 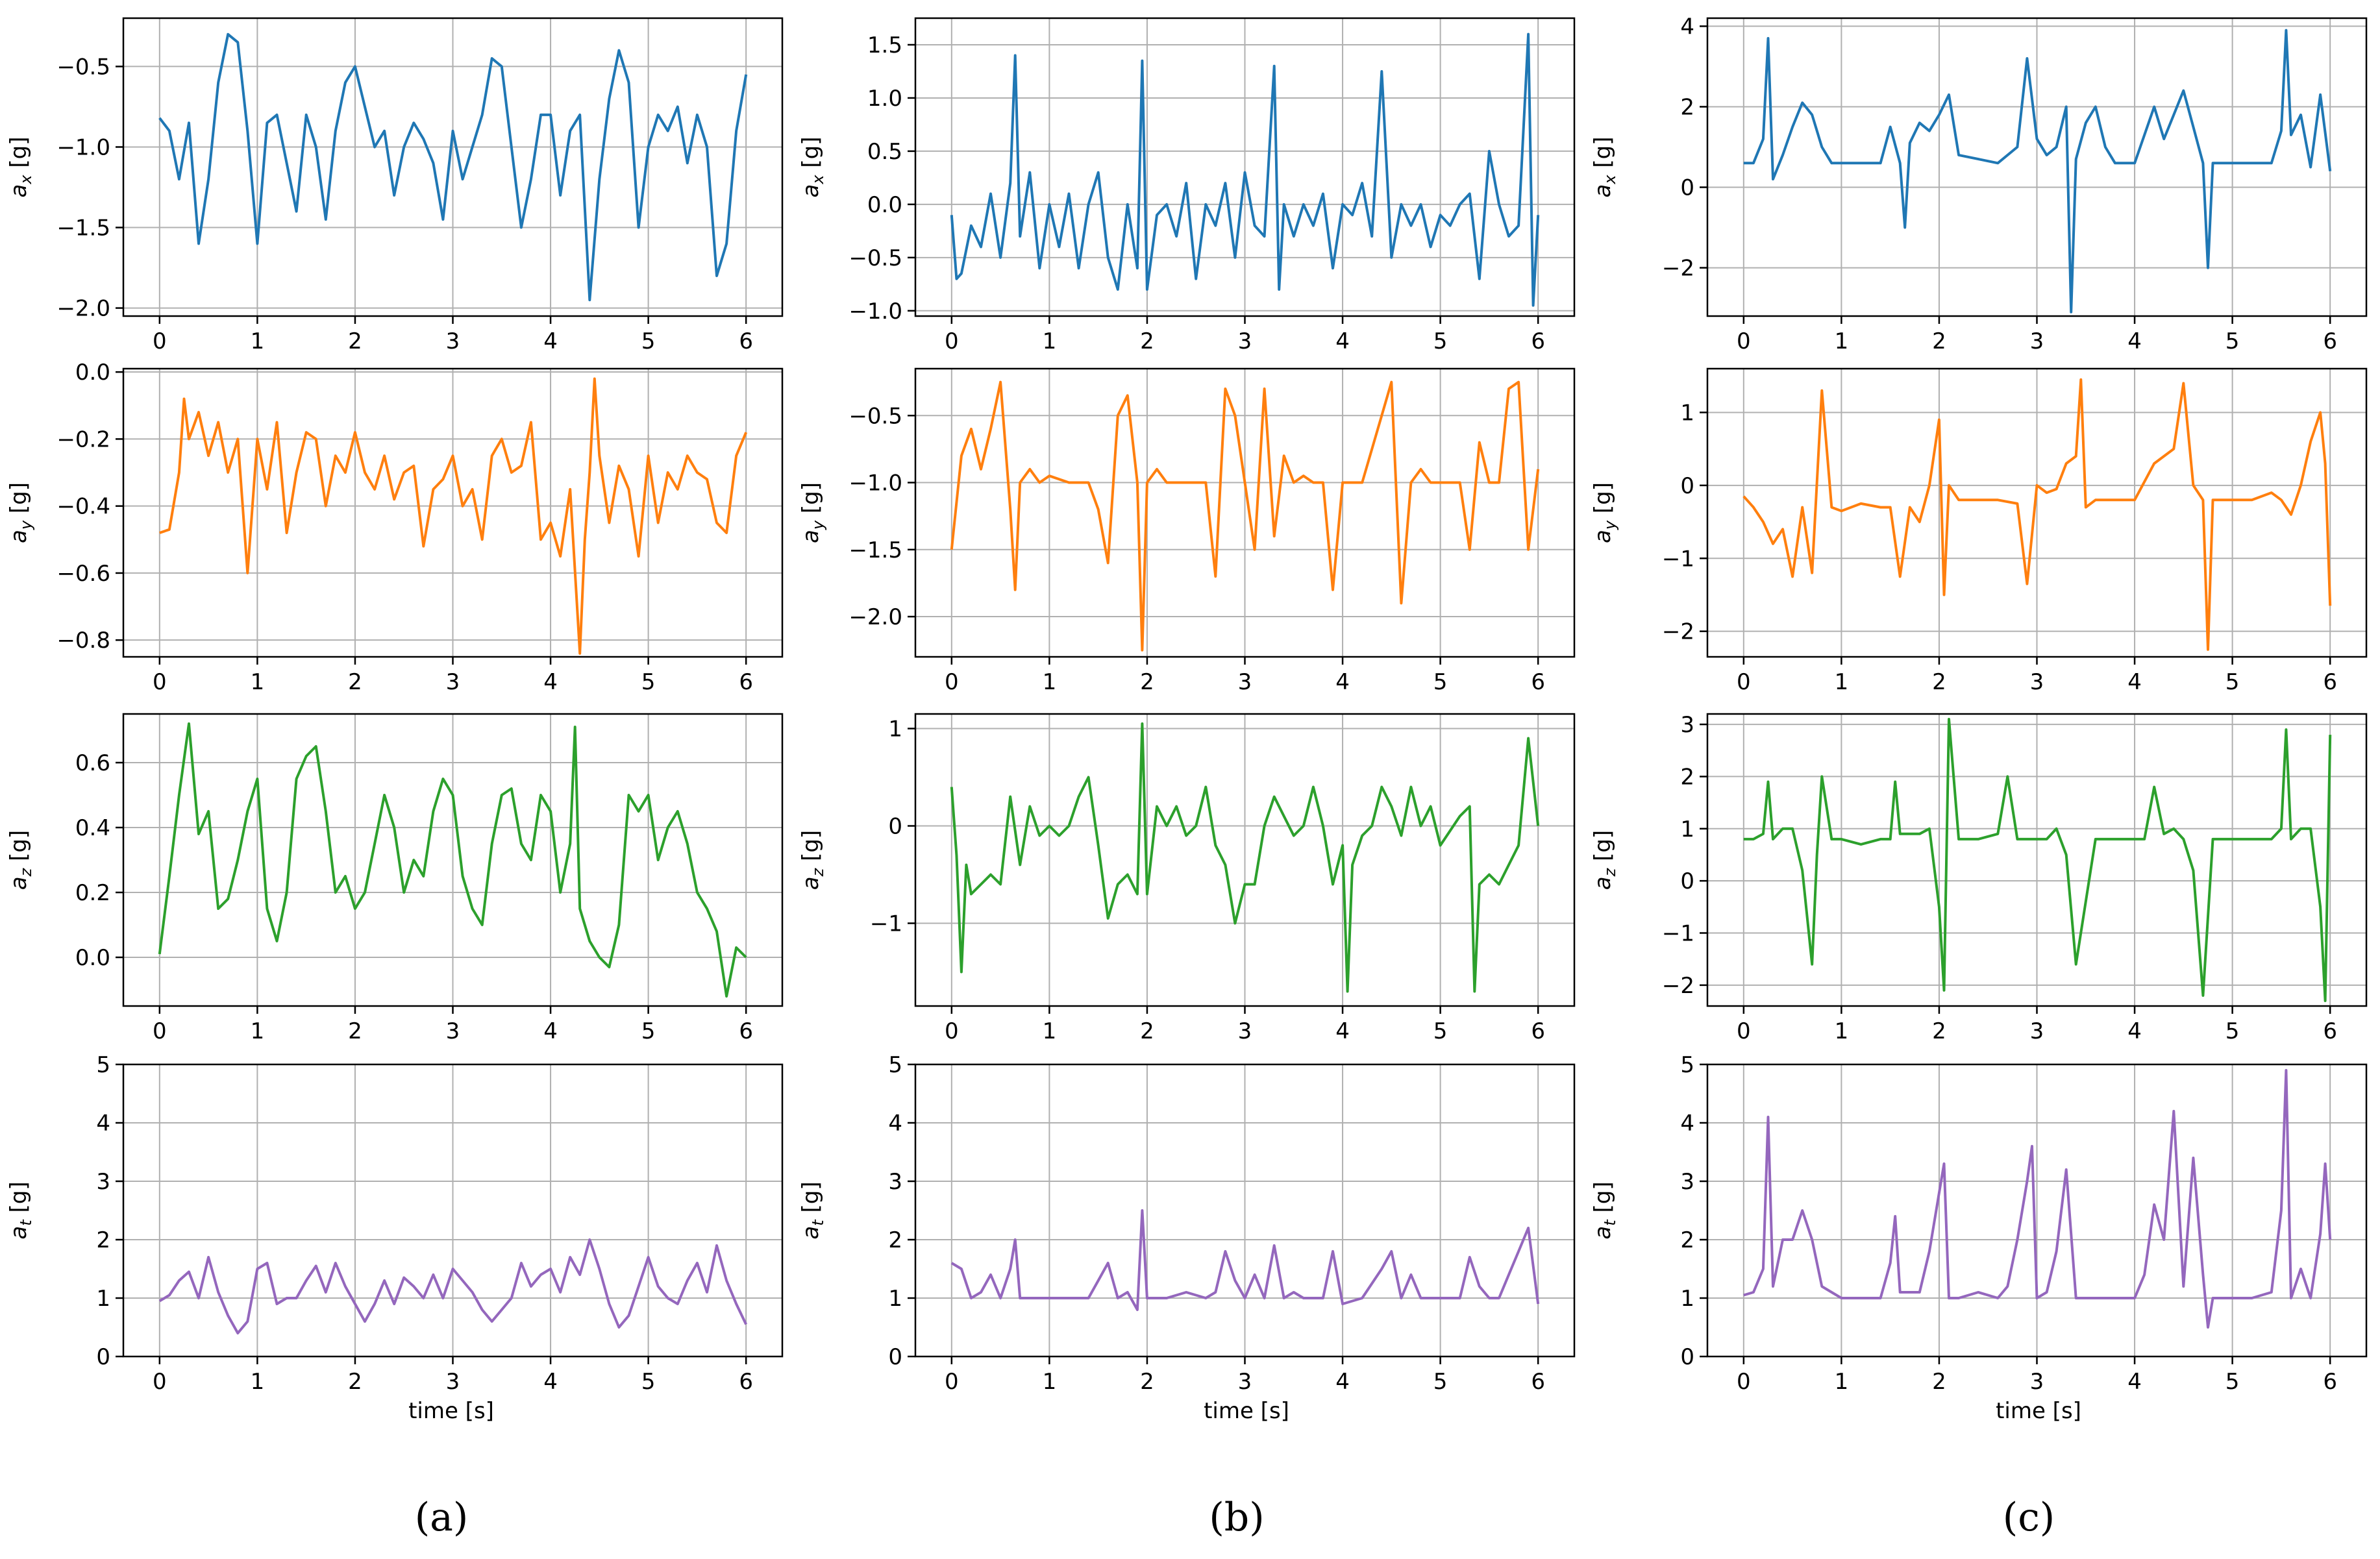 I want to click on x-axis-label-col-a: time [s], so click(x=451, y=1411).